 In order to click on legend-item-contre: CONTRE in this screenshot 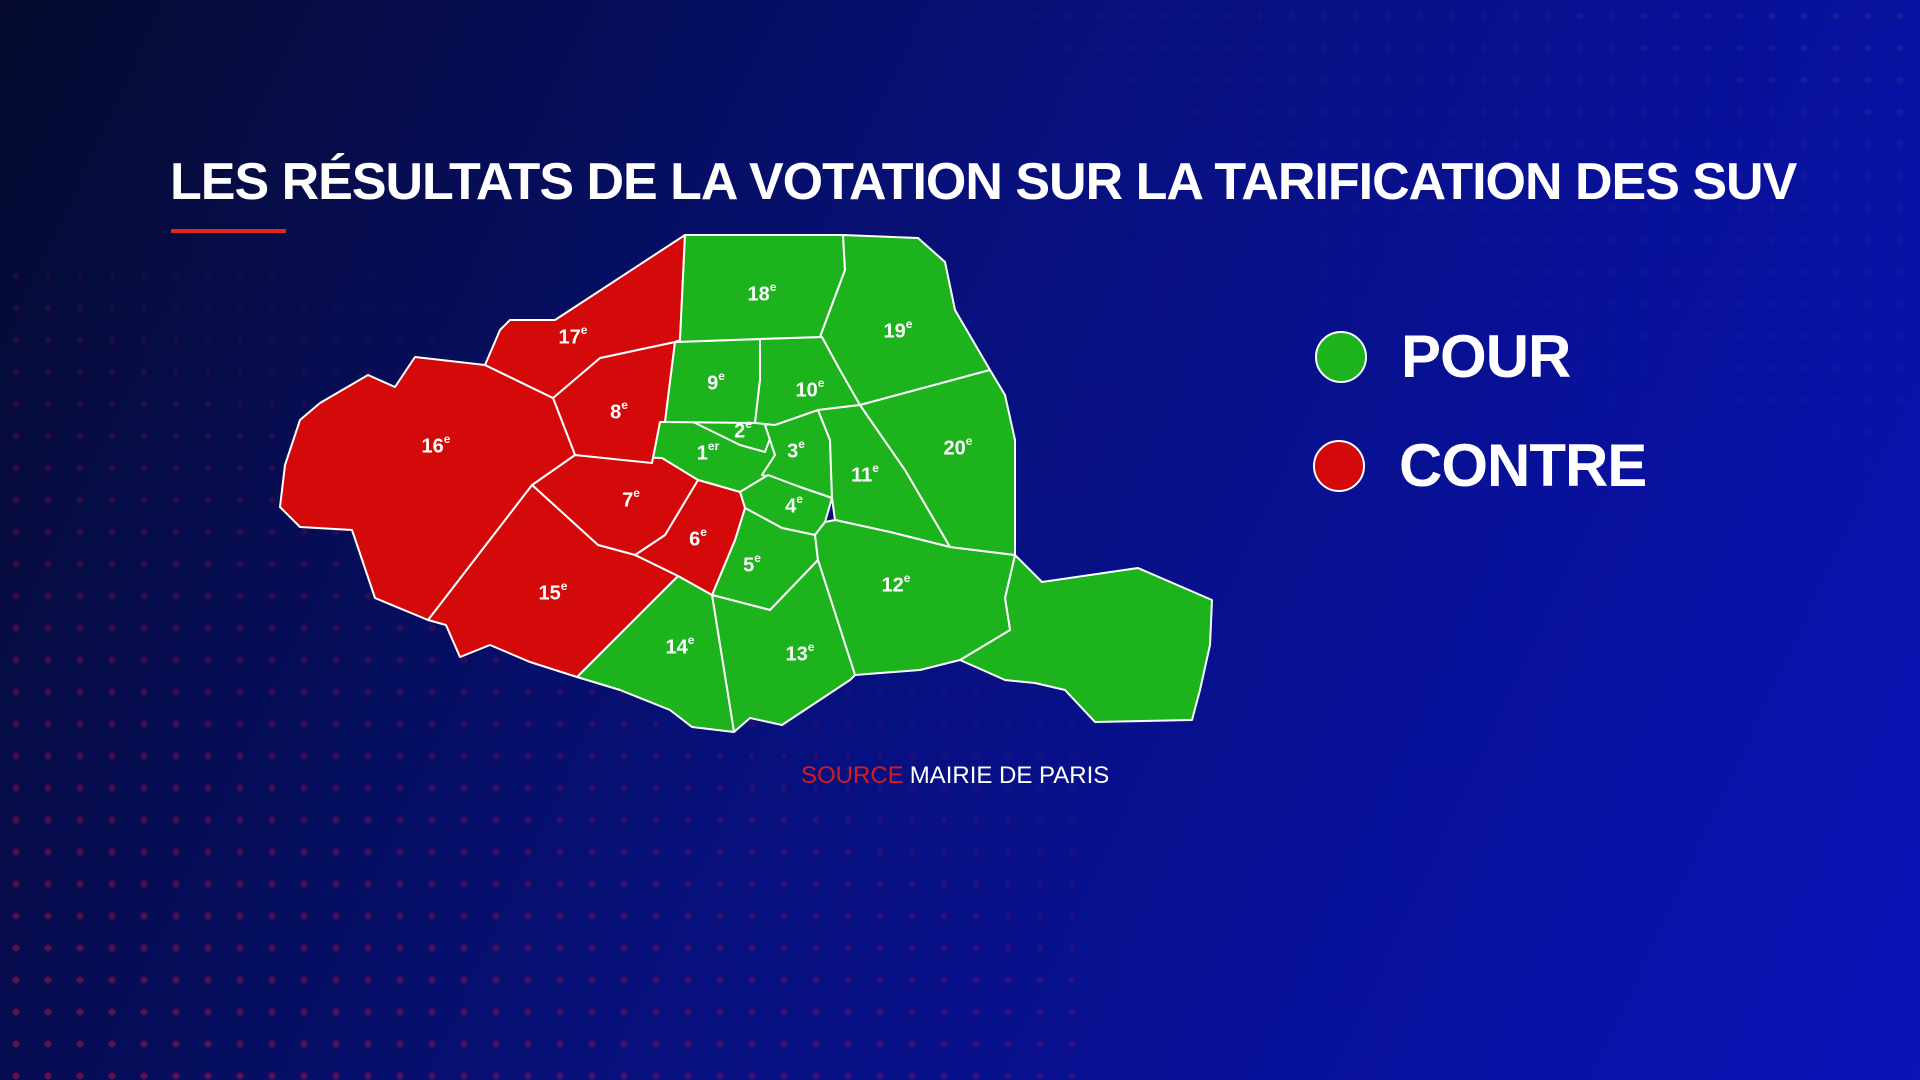, I will do `click(1480, 465)`.